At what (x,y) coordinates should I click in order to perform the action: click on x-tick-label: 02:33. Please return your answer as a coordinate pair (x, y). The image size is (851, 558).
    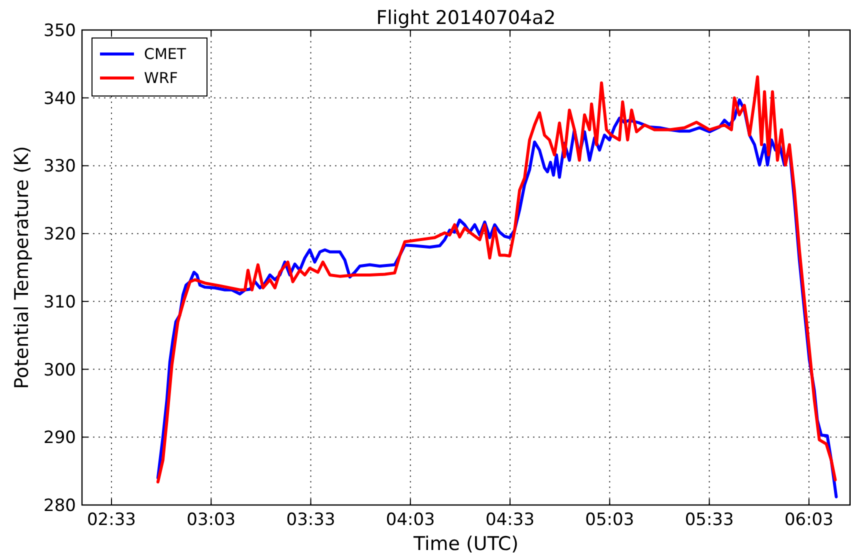
    Looking at the image, I should click on (111, 520).